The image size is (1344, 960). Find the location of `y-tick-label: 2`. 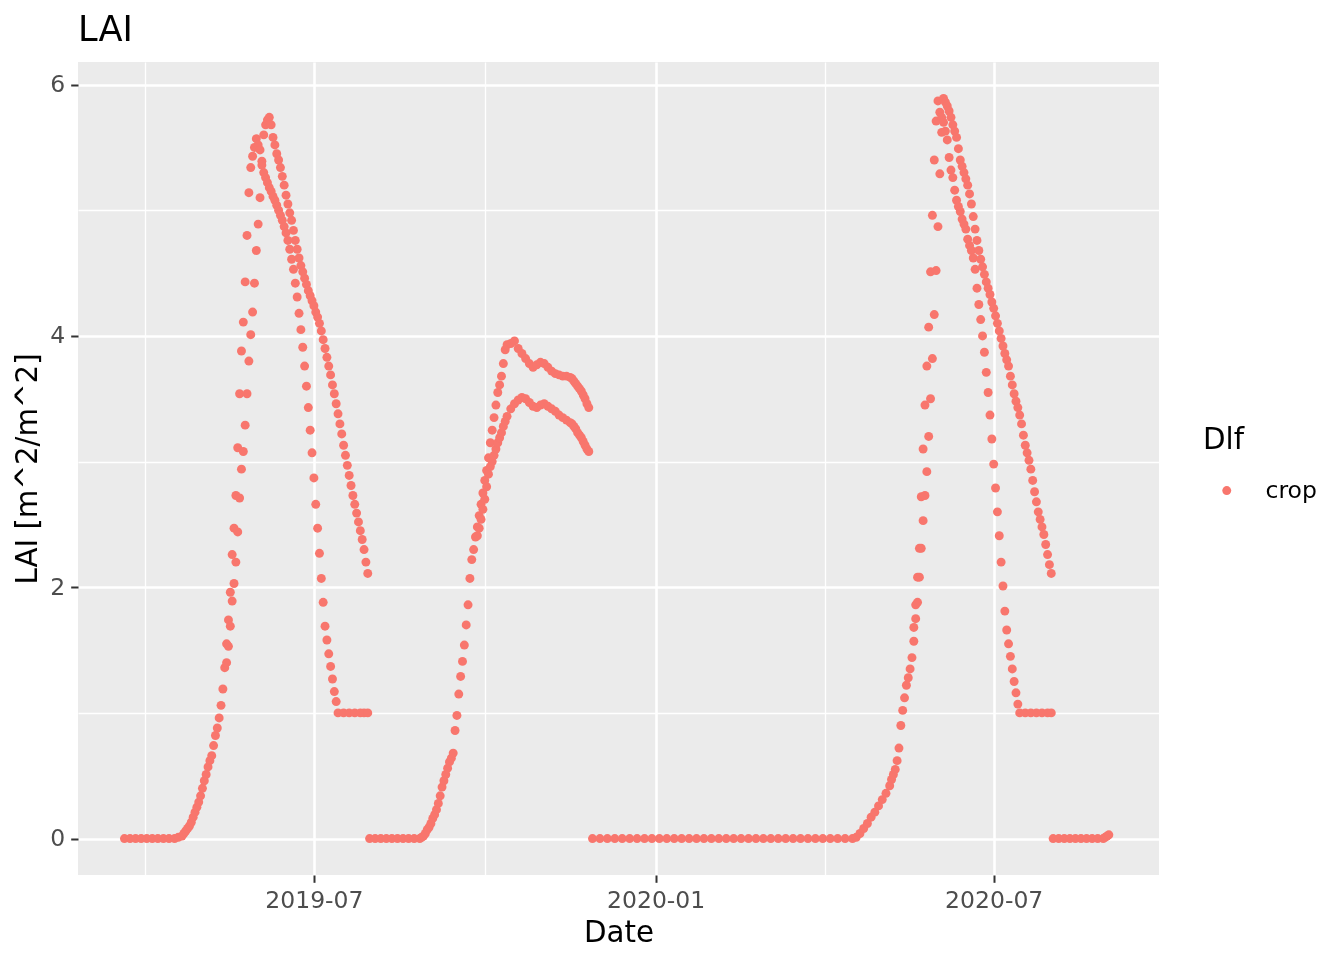

y-tick-label: 2 is located at coordinates (58, 586).